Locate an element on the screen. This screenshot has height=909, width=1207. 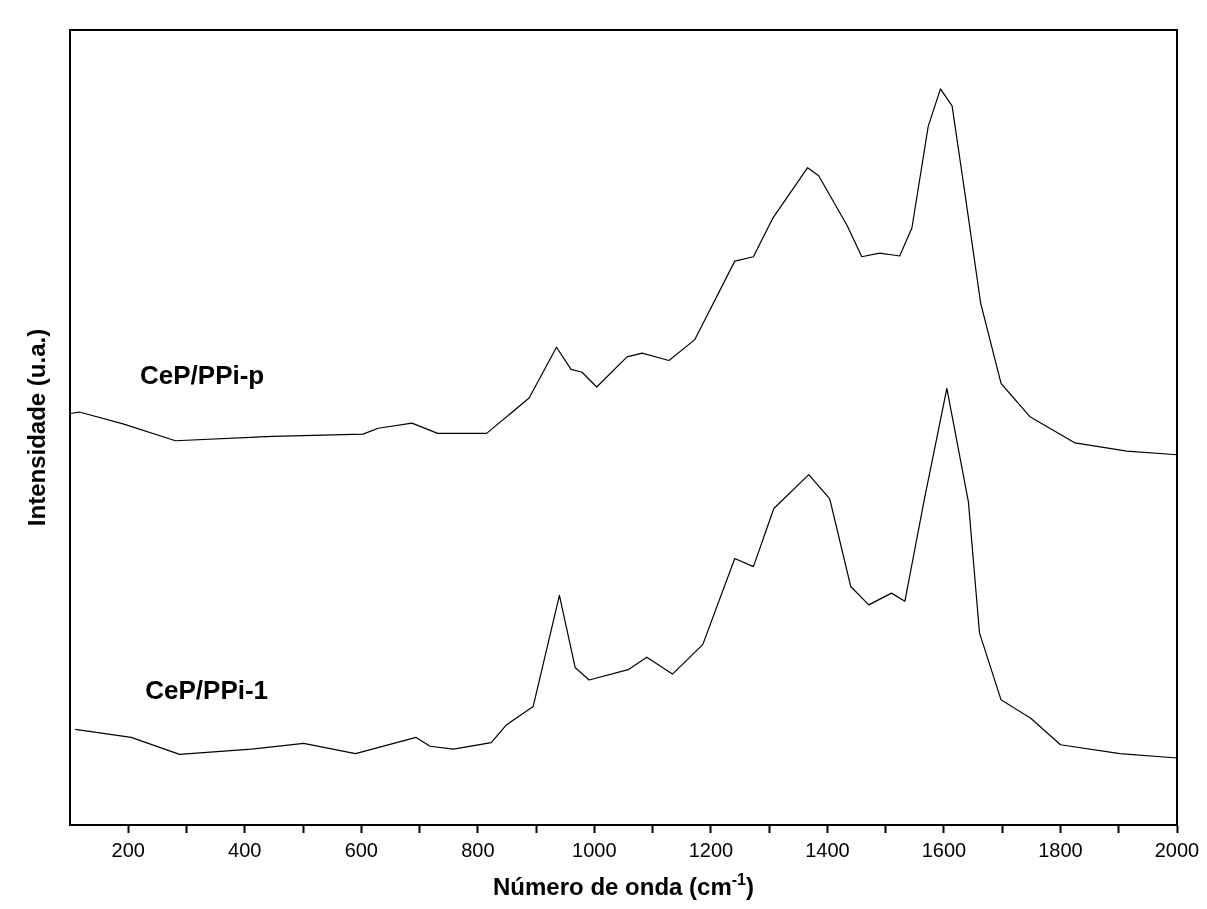
x-tick-label: 200 is located at coordinates (128, 849).